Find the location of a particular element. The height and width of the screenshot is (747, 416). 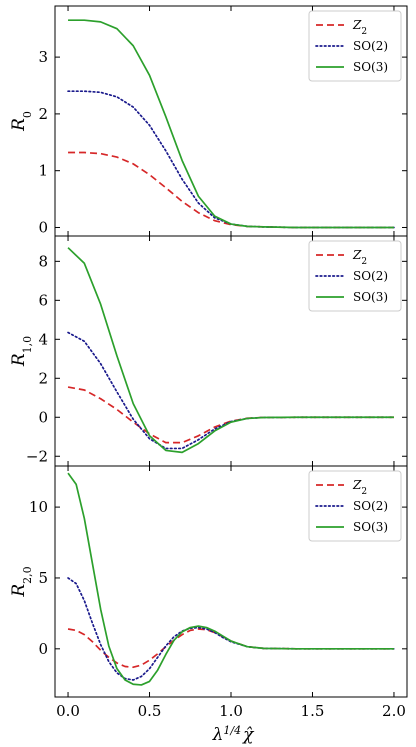

x-tick-label: 1.0 is located at coordinates (231, 711).